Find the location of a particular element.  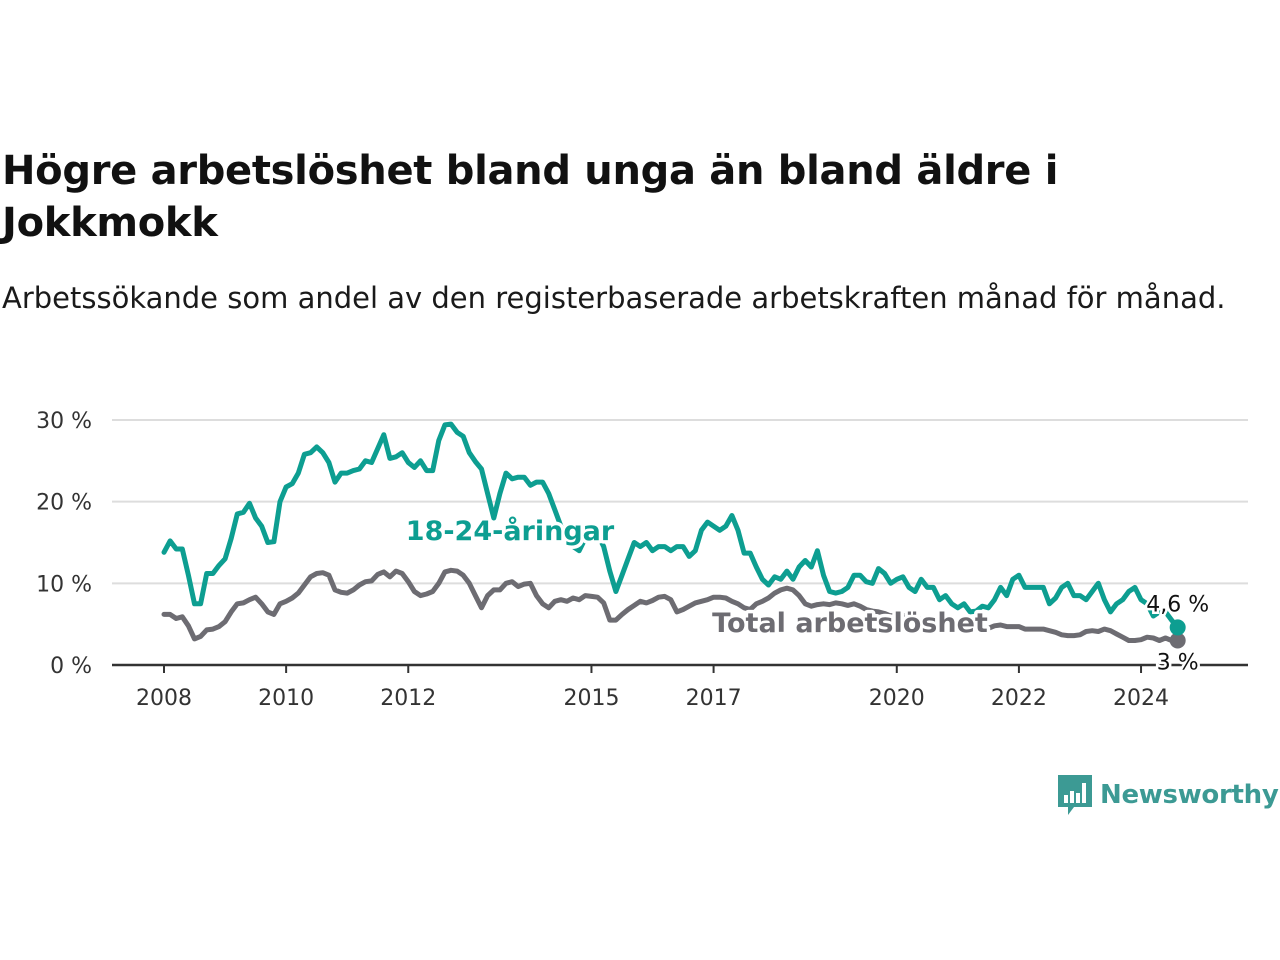

y-tick-label: 20 % is located at coordinates (64, 503).